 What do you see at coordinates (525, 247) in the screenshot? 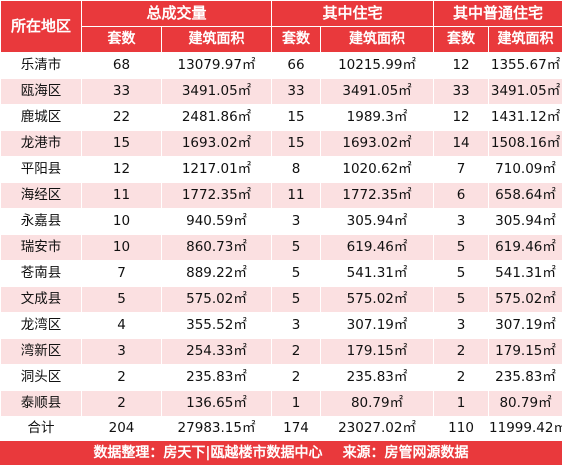
I see `cell-ord-area: 619.46㎡` at bounding box center [525, 247].